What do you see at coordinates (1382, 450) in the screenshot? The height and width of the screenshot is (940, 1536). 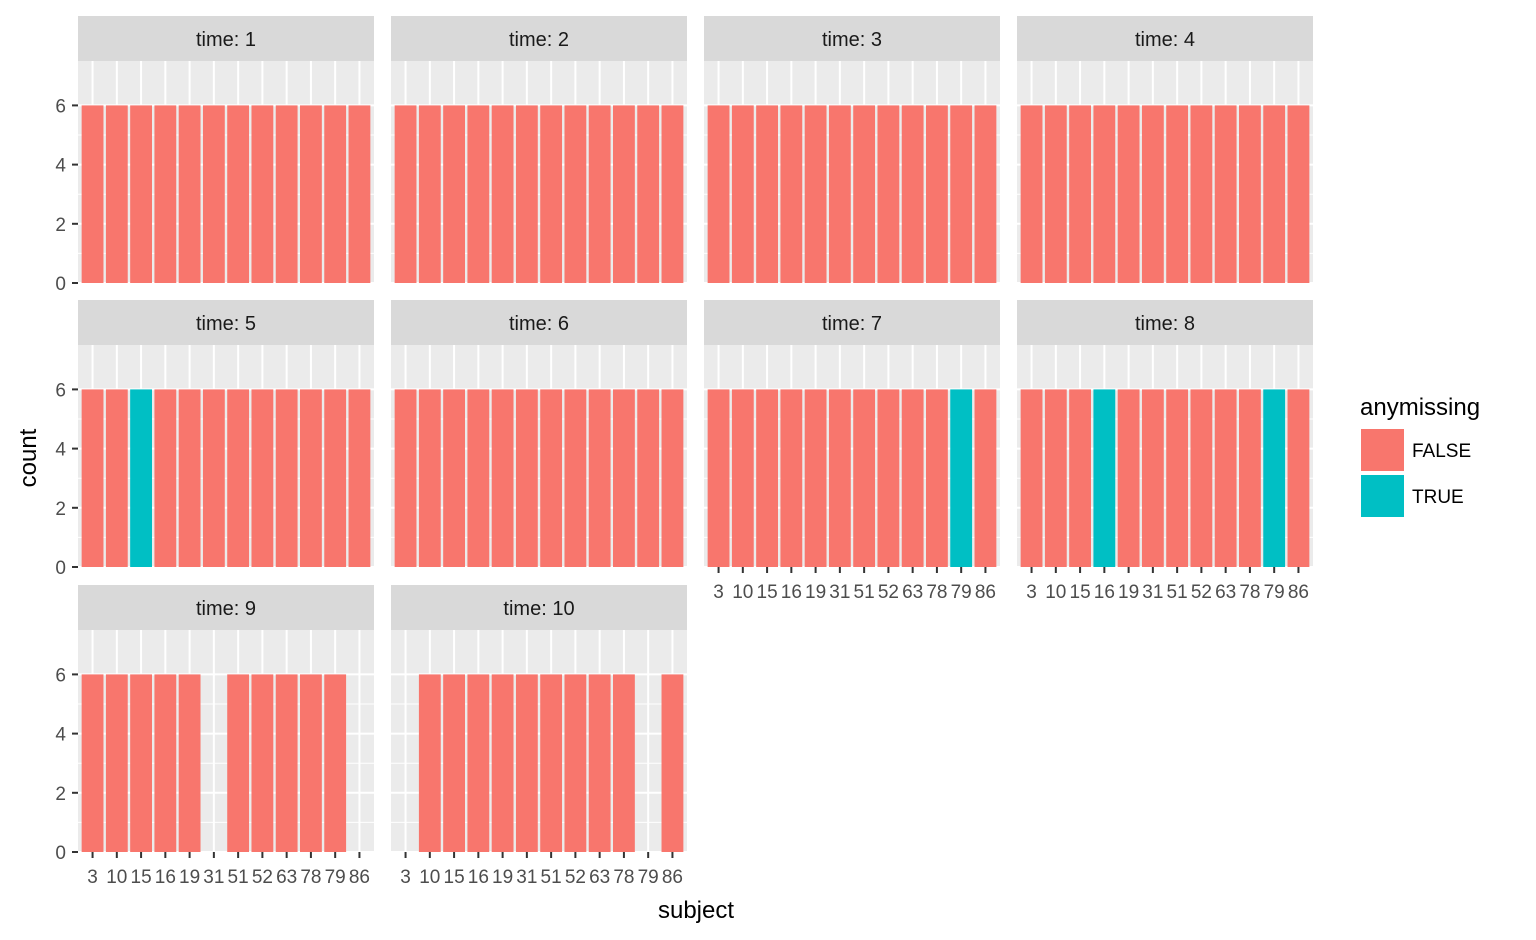 I see `legend-swatch-false` at bounding box center [1382, 450].